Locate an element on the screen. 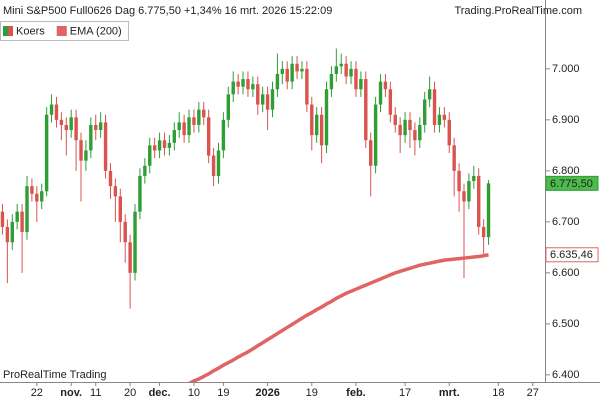  y-tick-label: 6.800 is located at coordinates (566, 171).